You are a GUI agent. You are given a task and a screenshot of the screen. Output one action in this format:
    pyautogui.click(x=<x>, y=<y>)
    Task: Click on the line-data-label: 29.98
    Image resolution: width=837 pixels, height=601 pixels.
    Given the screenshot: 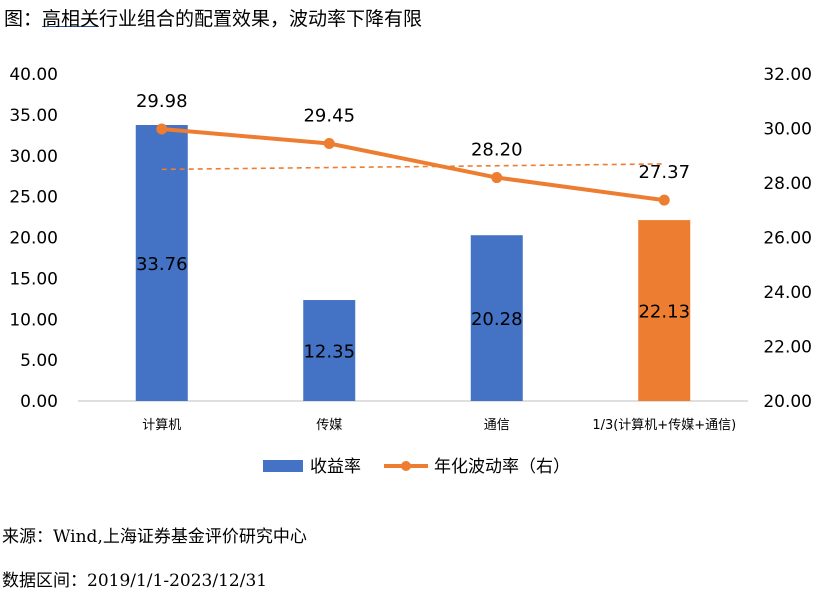 What is the action you would take?
    pyautogui.click(x=162, y=101)
    